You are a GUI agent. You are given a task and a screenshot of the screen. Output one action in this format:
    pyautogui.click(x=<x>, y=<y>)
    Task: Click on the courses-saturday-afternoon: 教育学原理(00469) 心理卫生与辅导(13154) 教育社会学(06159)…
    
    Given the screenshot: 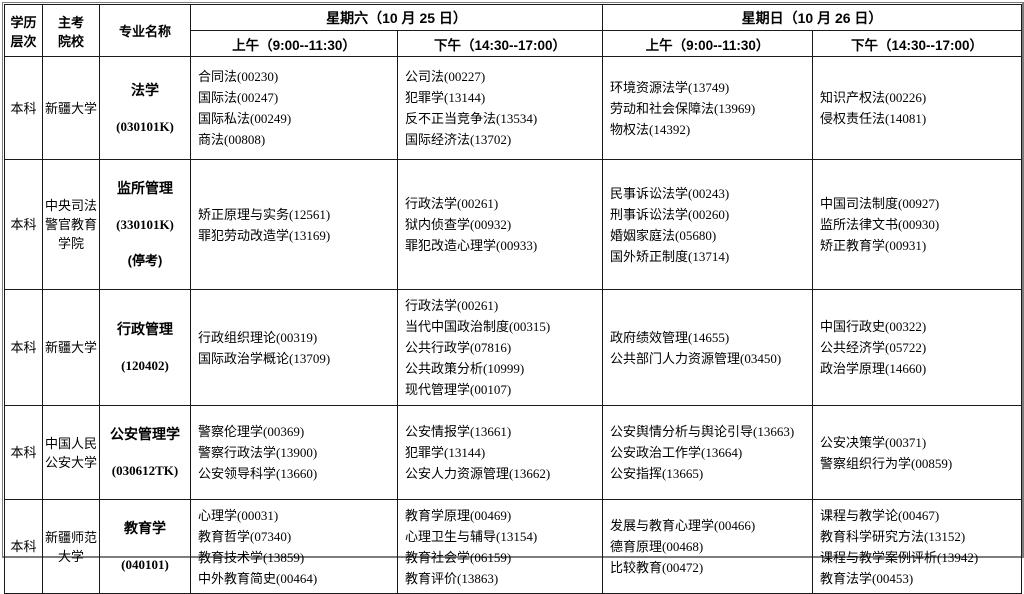 What is the action you would take?
    pyautogui.click(x=500, y=546)
    